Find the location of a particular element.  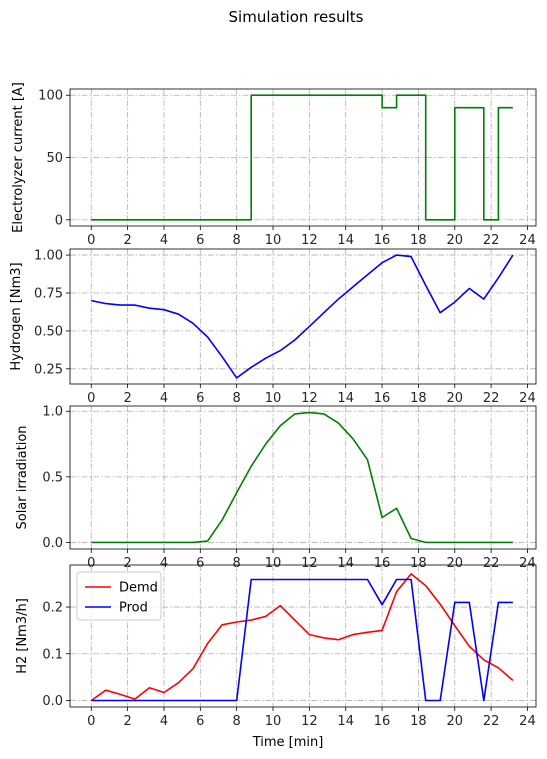

series-line-prod is located at coordinates (302, 640).